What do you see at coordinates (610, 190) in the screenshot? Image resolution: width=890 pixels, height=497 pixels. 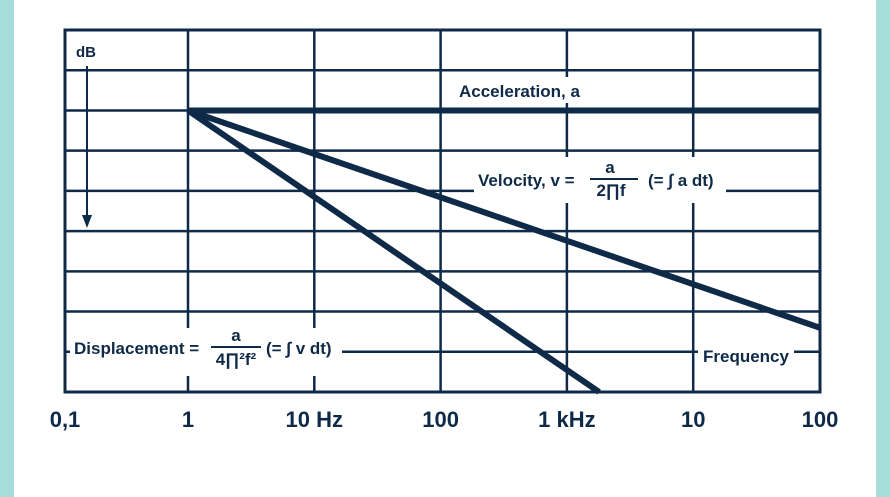 I see `velocity-denominator: 2∏f` at bounding box center [610, 190].